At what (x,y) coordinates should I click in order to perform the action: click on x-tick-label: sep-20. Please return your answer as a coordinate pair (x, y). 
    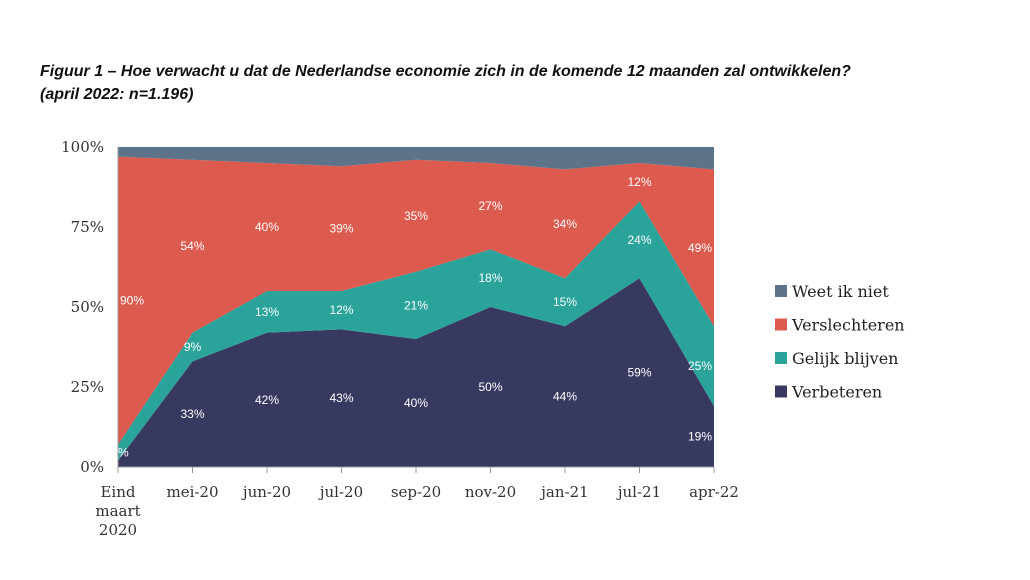
    Looking at the image, I should click on (416, 492).